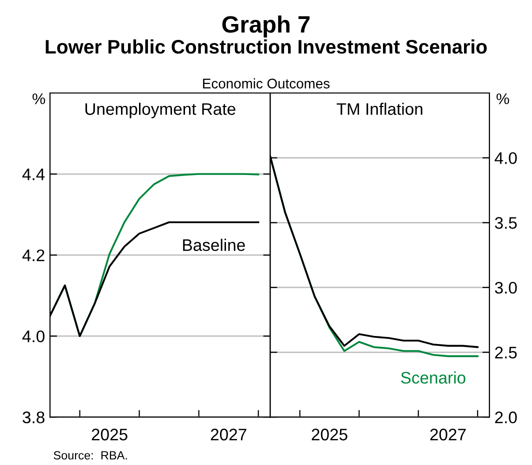 This screenshot has height=465, width=532. Describe the element at coordinates (505, 158) in the screenshot. I see `y2-tick-label: 4.0` at that location.